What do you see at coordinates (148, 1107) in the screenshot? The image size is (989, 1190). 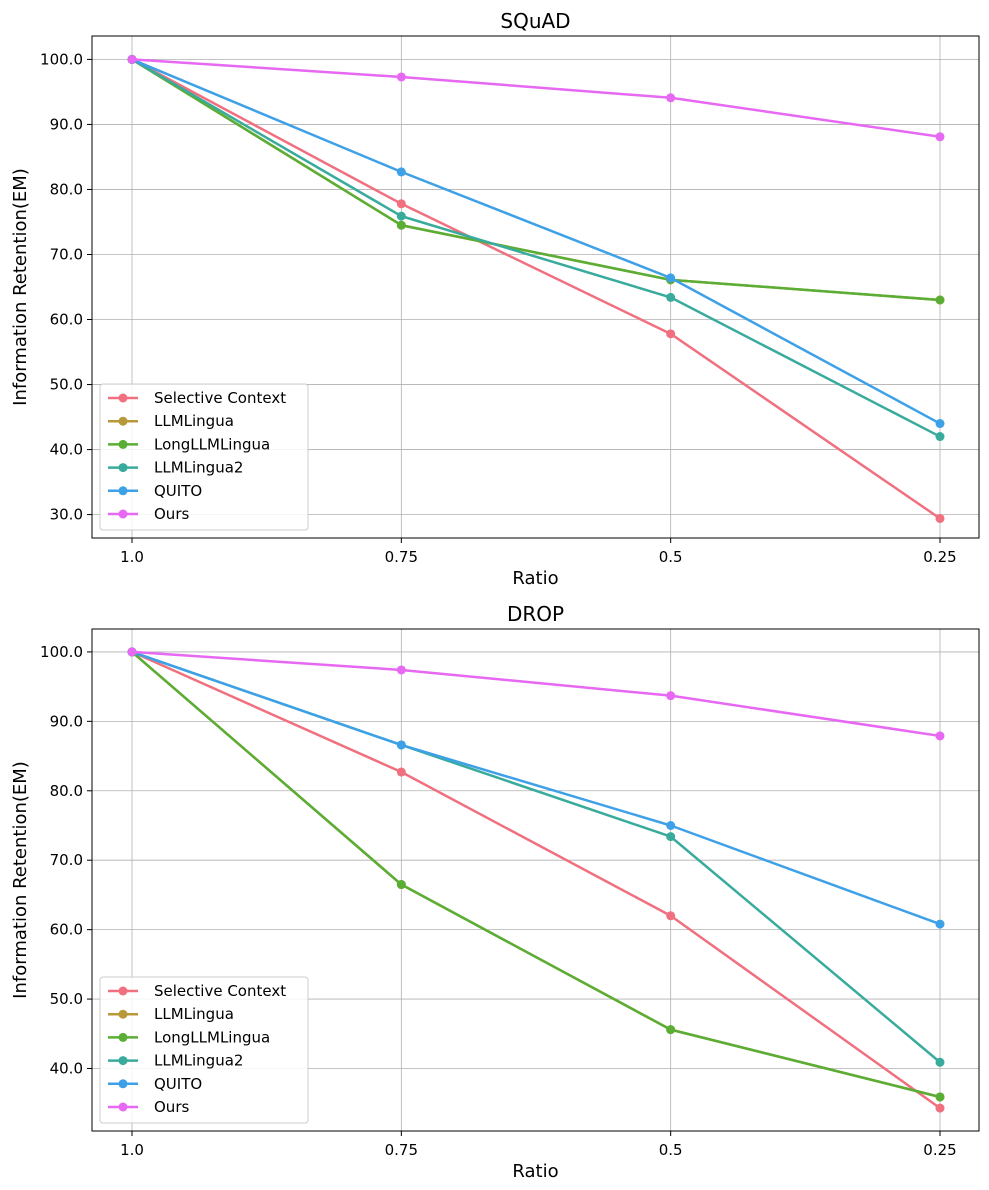 I see `legend-item-ours: Ours` at bounding box center [148, 1107].